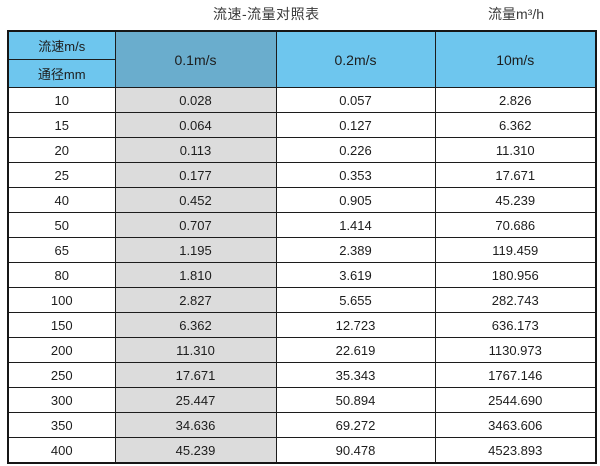 The width and height of the screenshot is (600, 466). I want to click on diameter-cell: 25, so click(61, 175).